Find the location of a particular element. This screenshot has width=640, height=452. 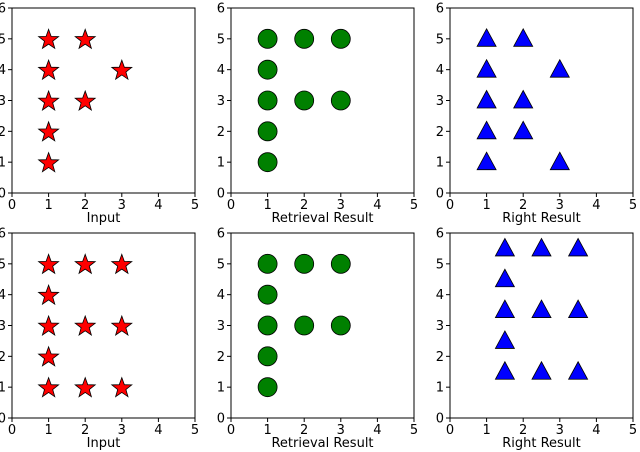

x-tick-label: 5 is located at coordinates (633, 430).